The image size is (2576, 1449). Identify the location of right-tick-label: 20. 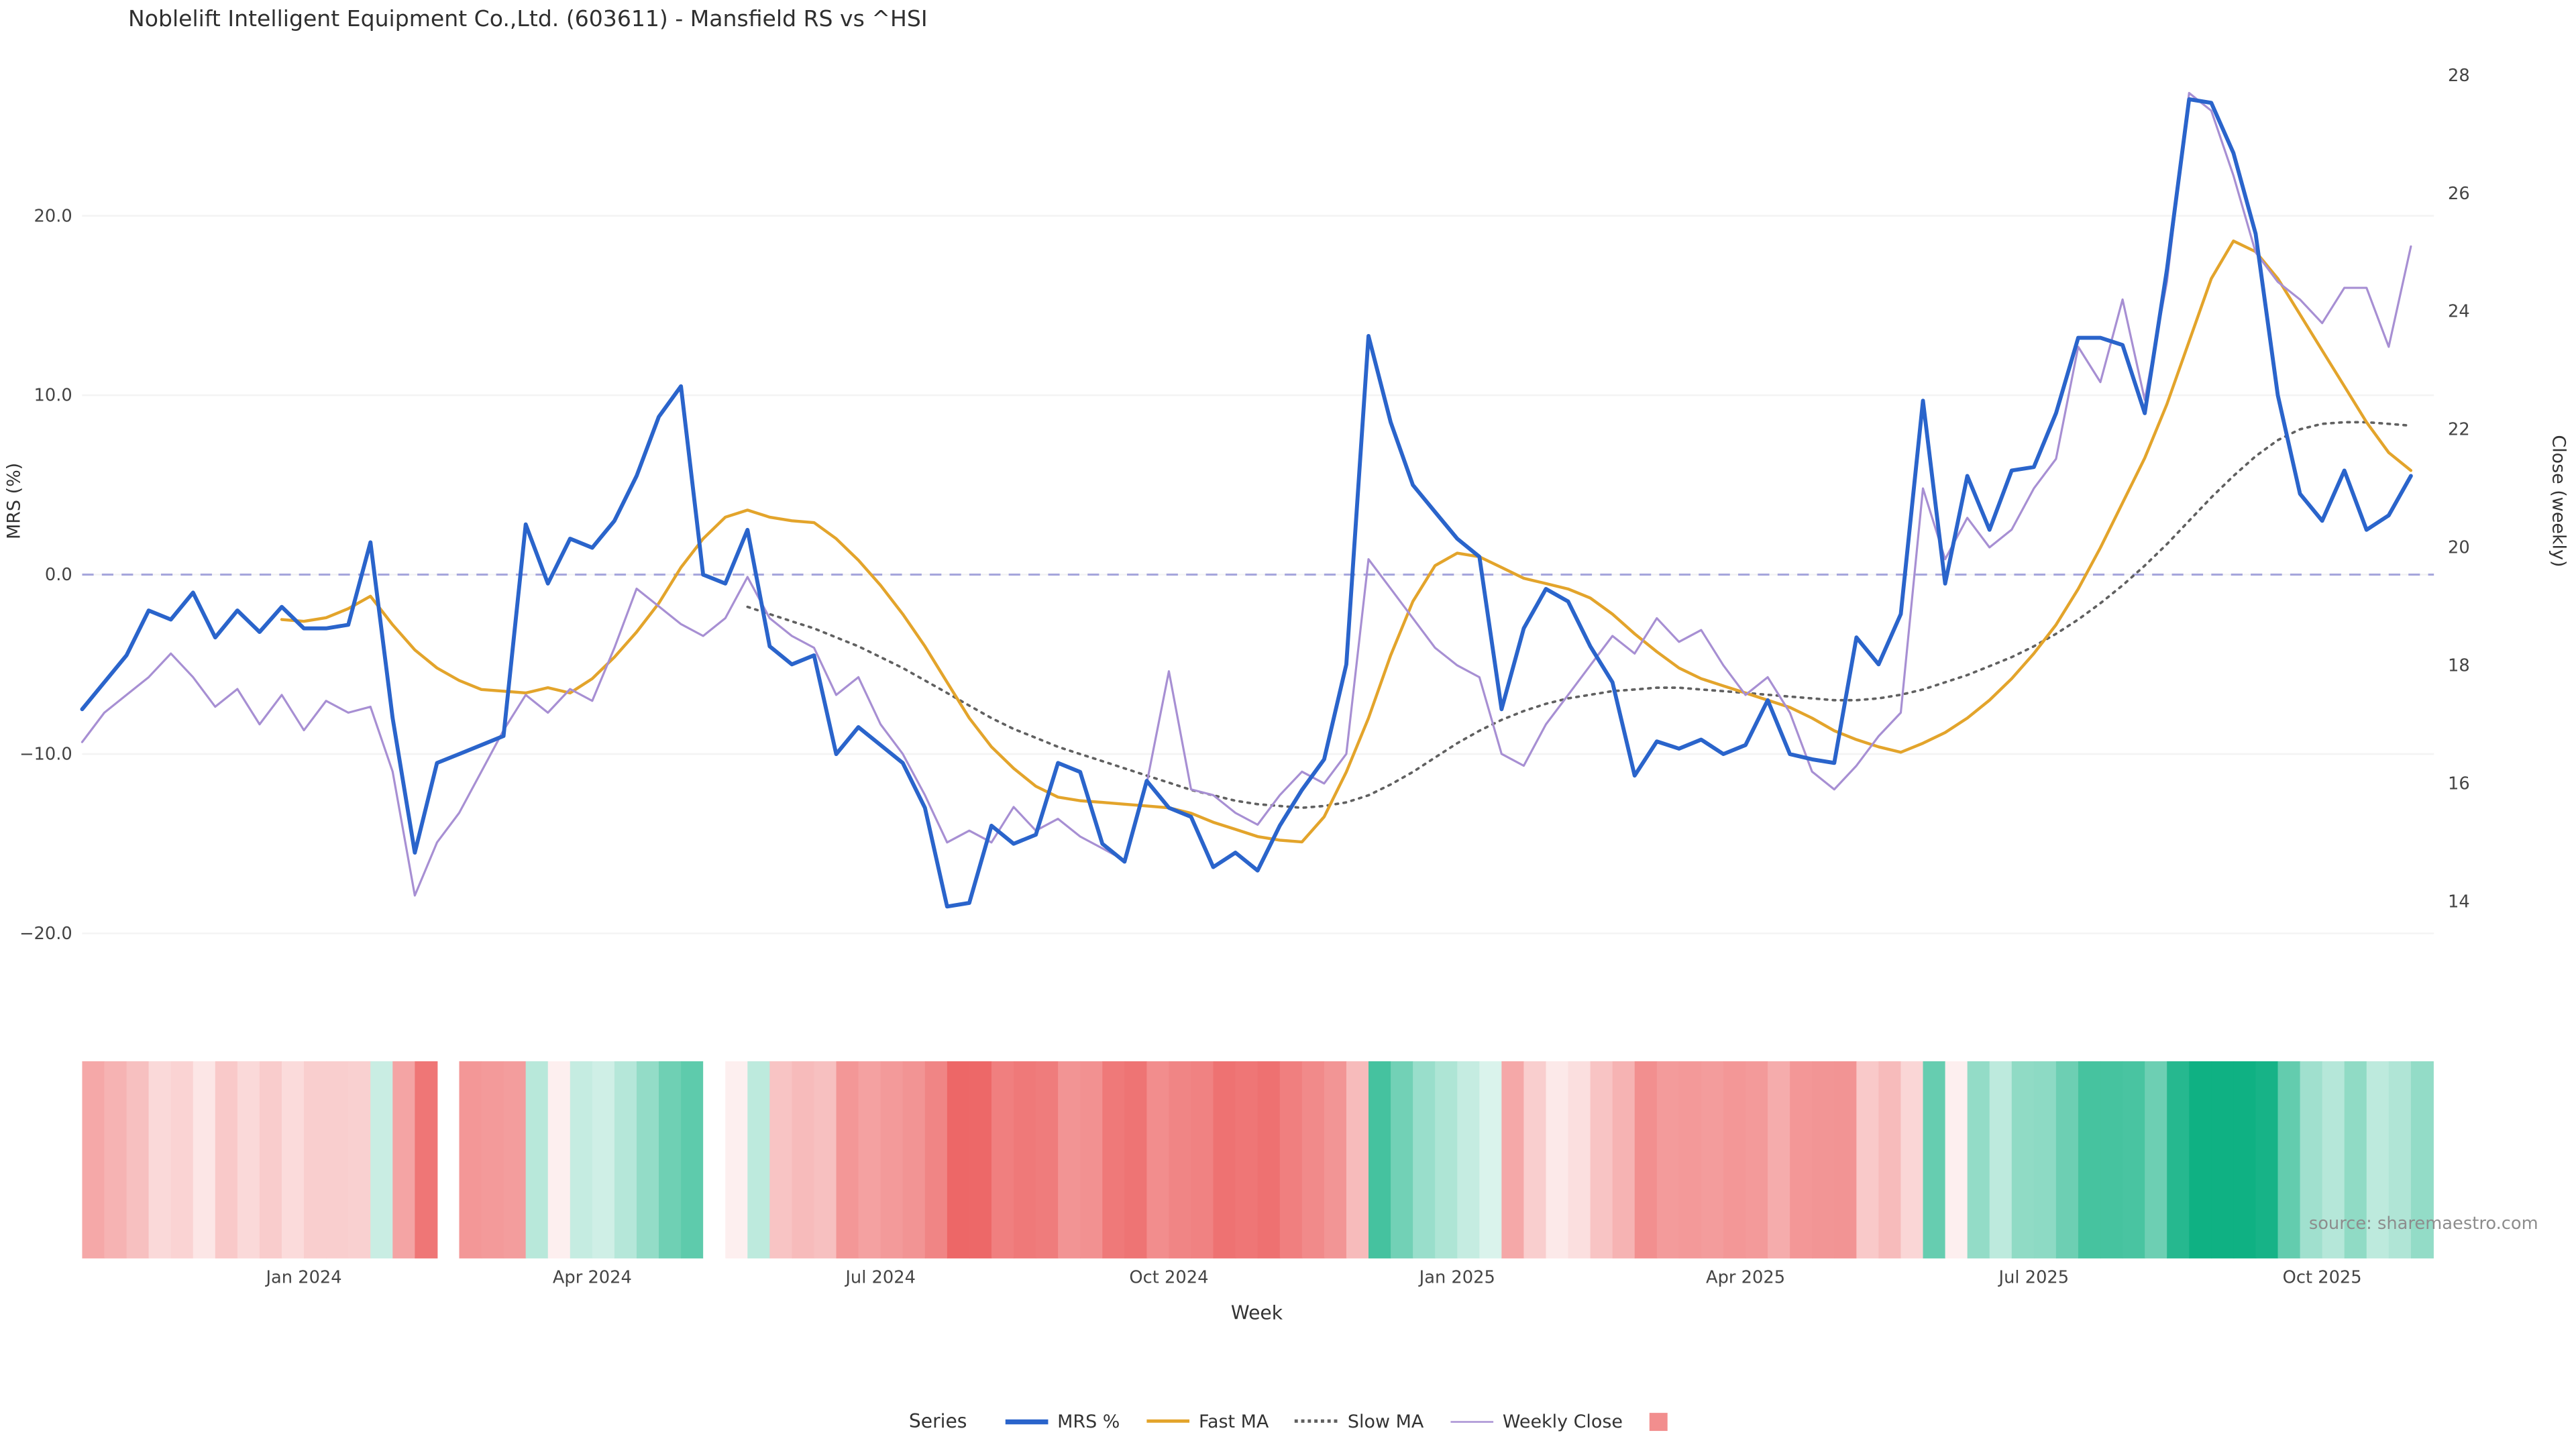
(2459, 548).